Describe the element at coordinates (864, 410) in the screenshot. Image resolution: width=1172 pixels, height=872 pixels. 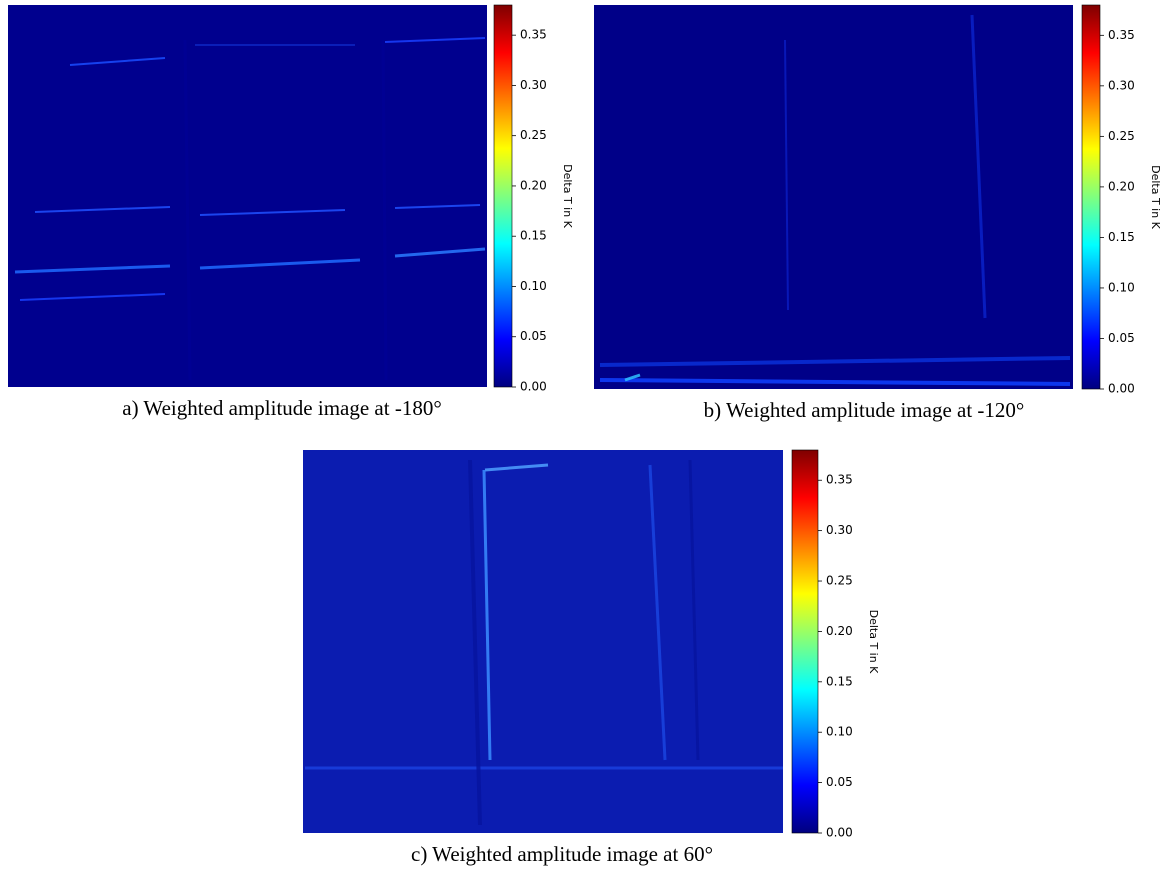
I see `caption: b) Weighted amplitude image at -120°` at that location.